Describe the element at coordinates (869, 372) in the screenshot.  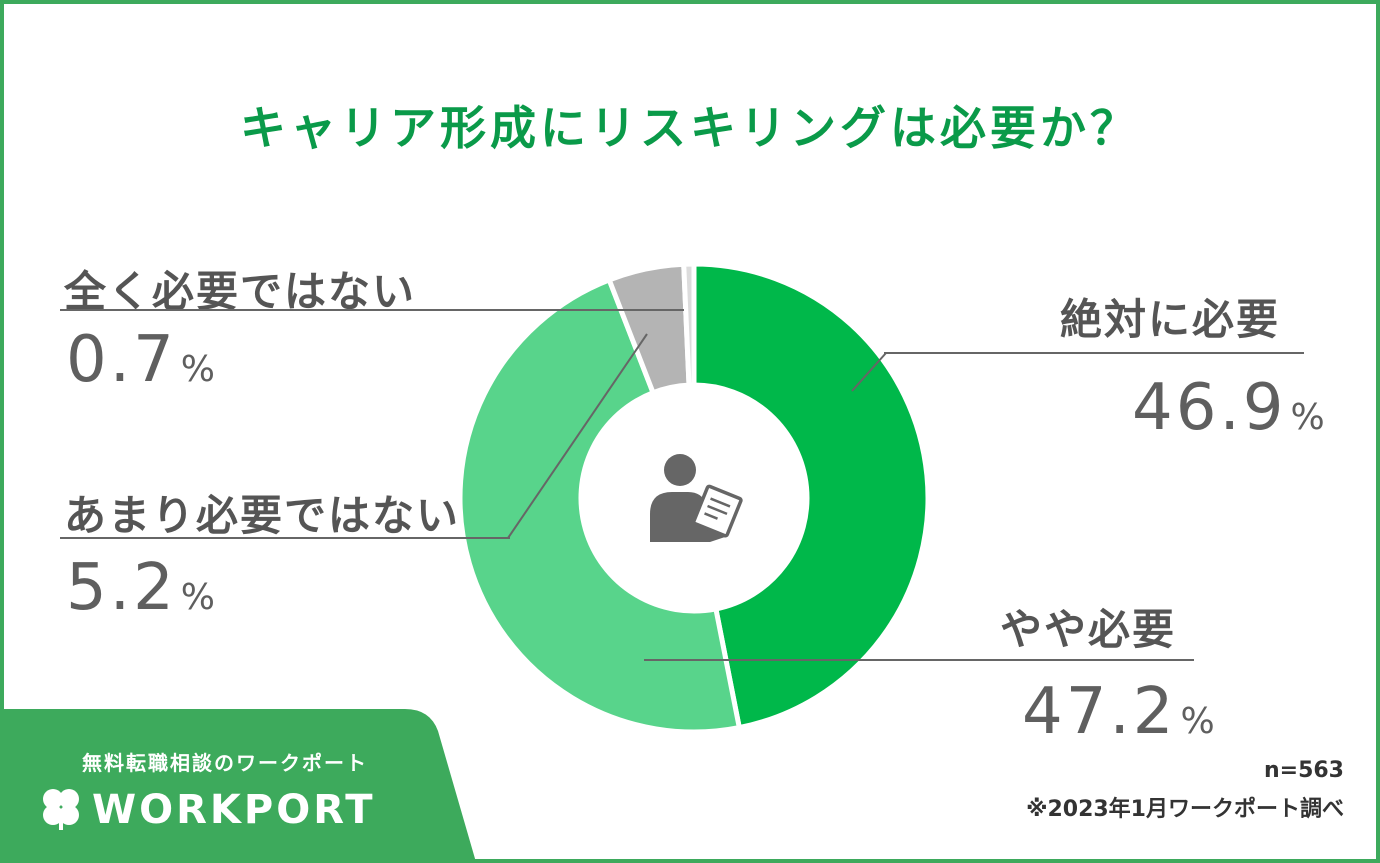
I see `leader-line-absolutely` at that location.